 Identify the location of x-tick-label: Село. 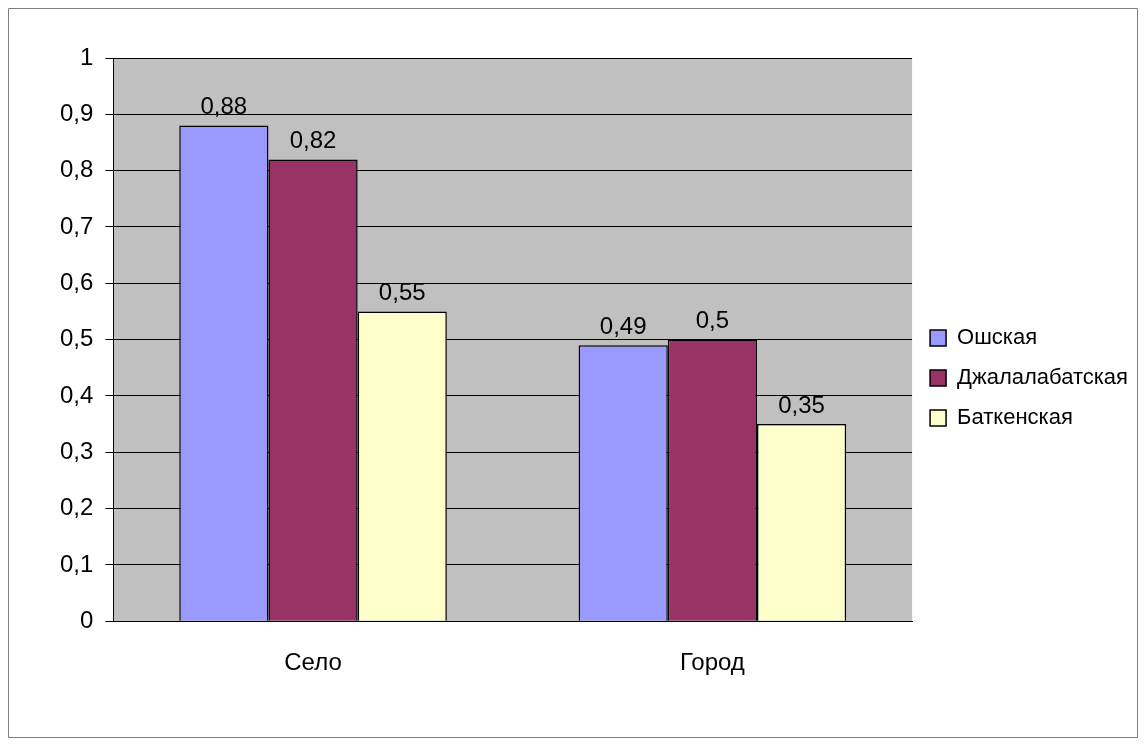
(313, 662).